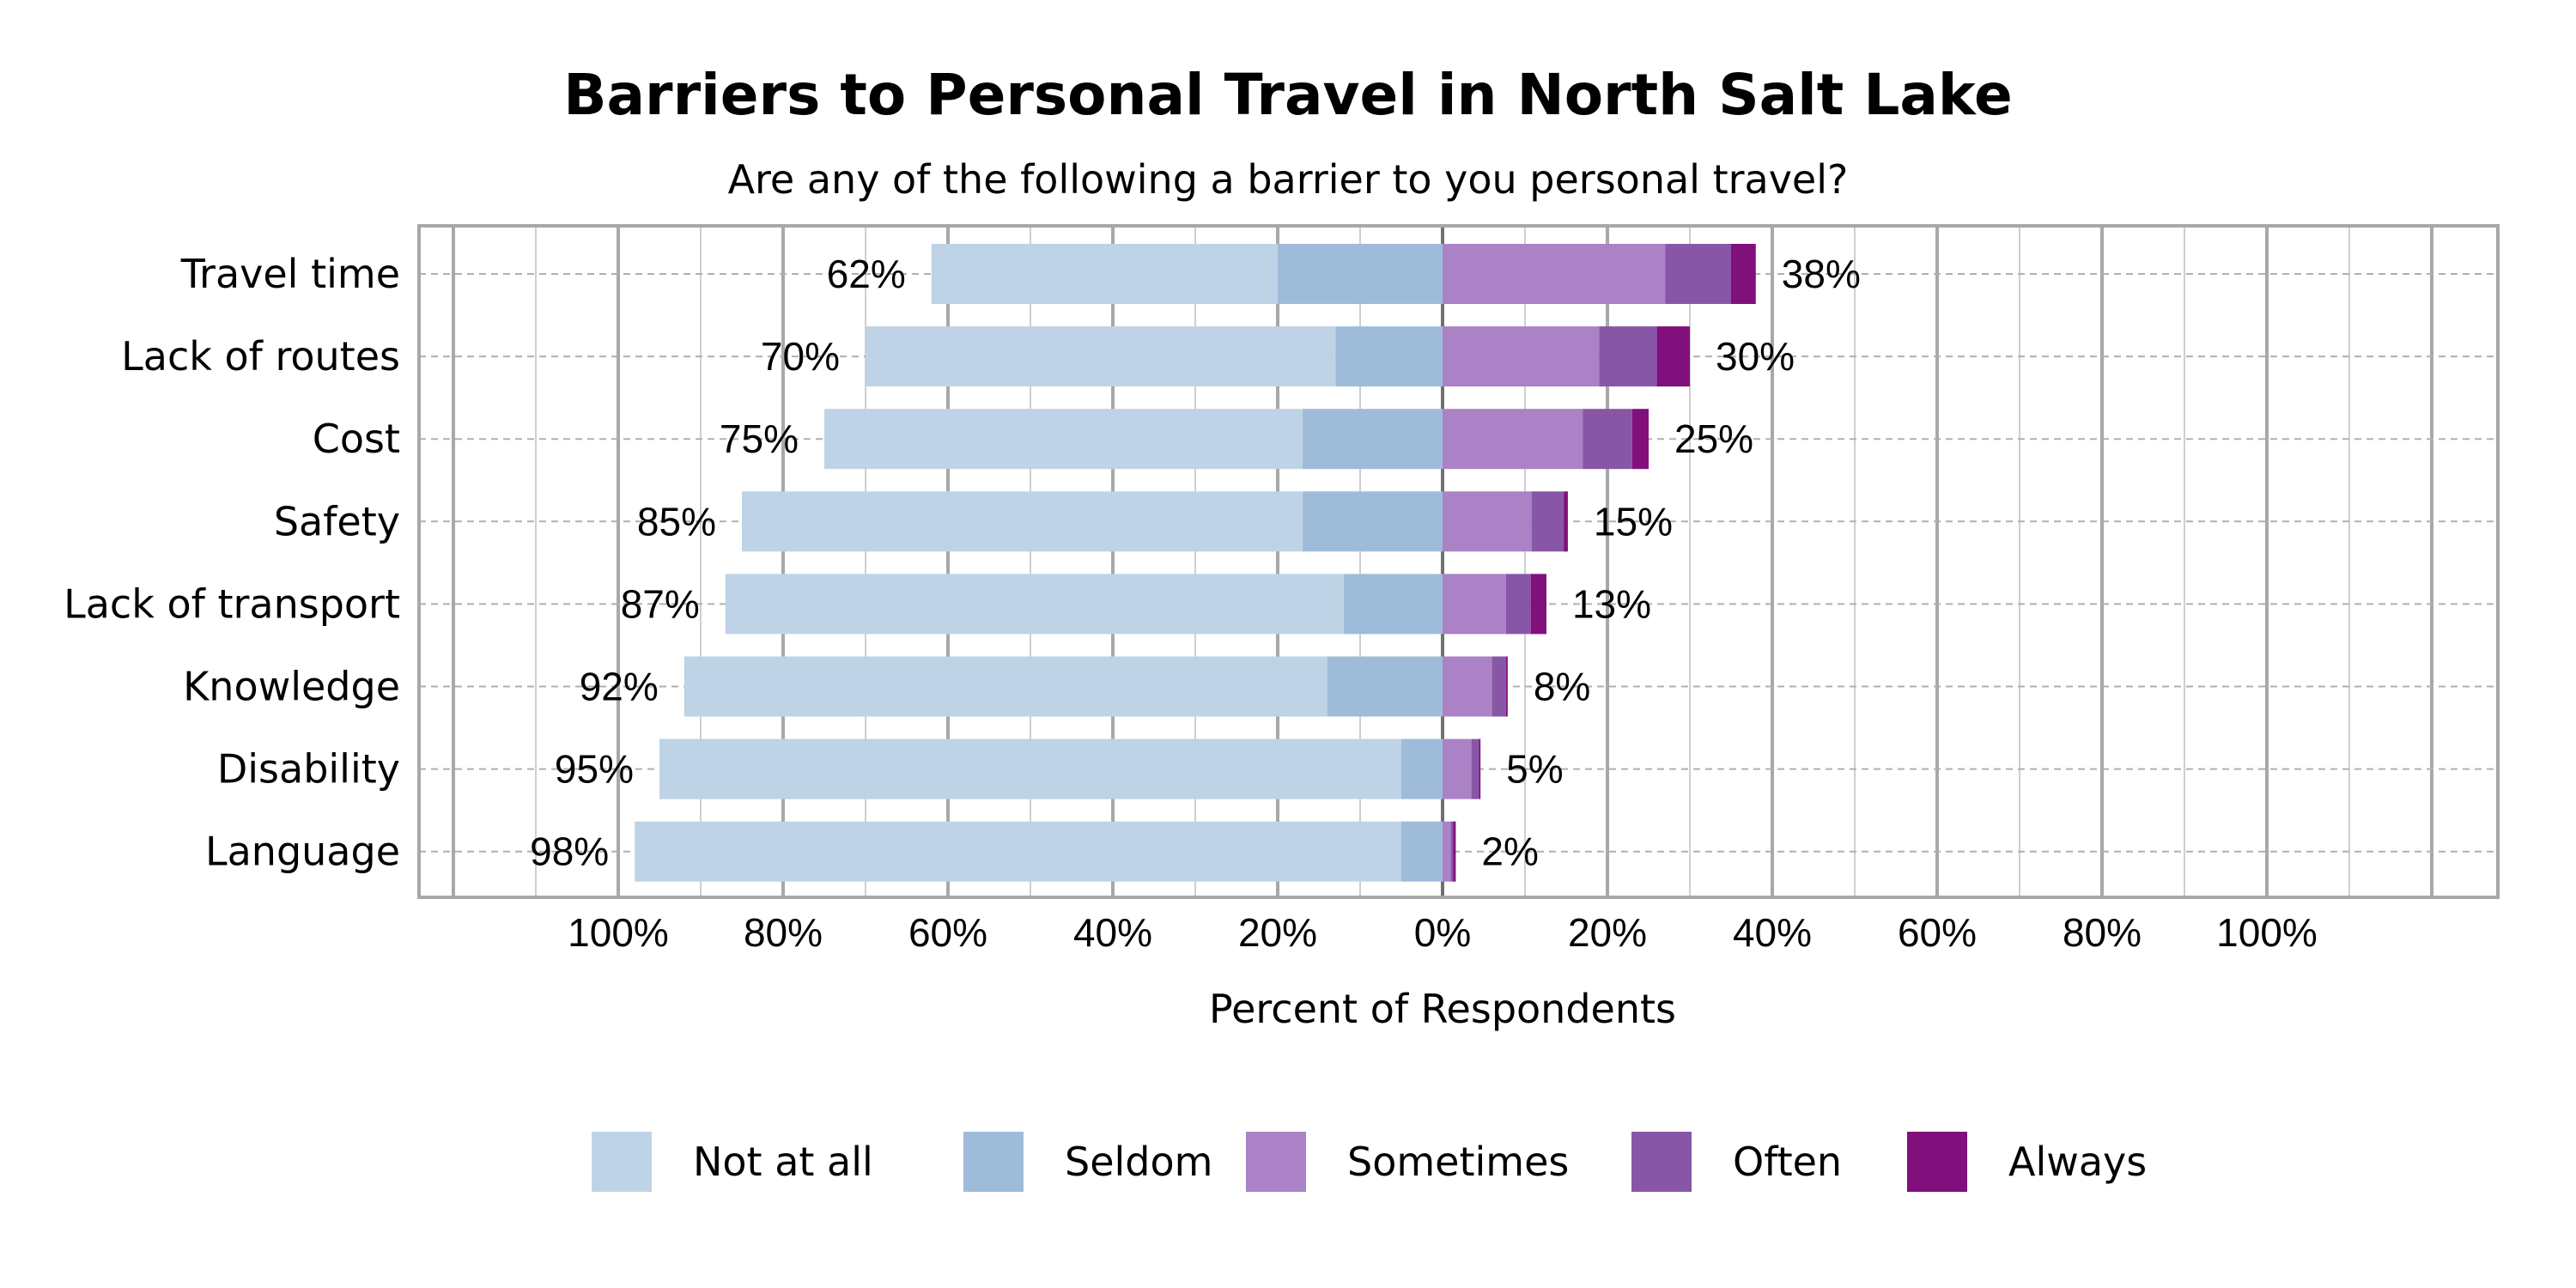 Image resolution: width=2576 pixels, height=1288 pixels. What do you see at coordinates (1821, 274) in the screenshot?
I see `right-total-label: 38%` at bounding box center [1821, 274].